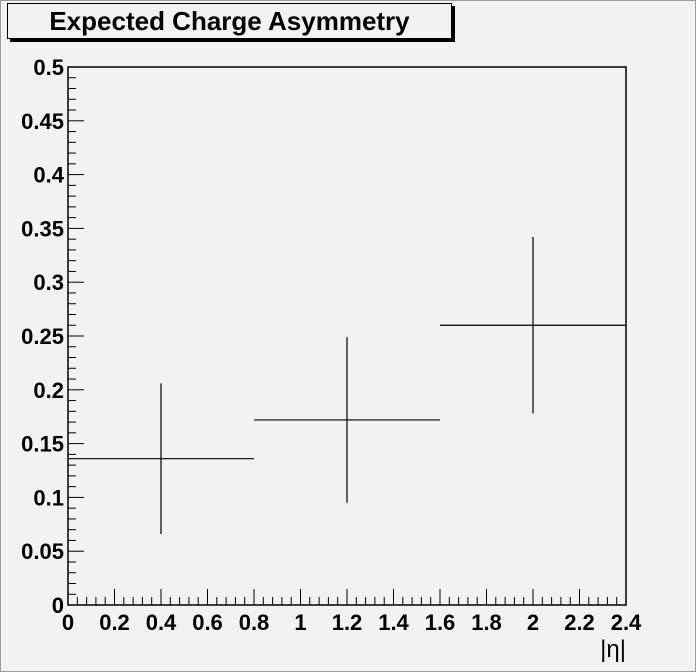 Image resolution: width=696 pixels, height=672 pixels. I want to click on x-tick-label: 1, so click(300, 622).